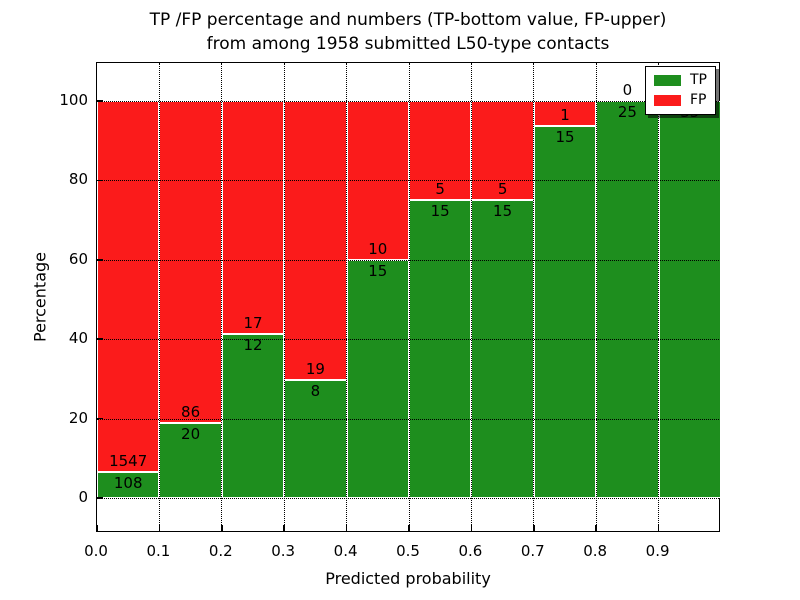 Image resolution: width=800 pixels, height=600 pixels. What do you see at coordinates (220, 551) in the screenshot?
I see `x-tick-label: 0.2` at bounding box center [220, 551].